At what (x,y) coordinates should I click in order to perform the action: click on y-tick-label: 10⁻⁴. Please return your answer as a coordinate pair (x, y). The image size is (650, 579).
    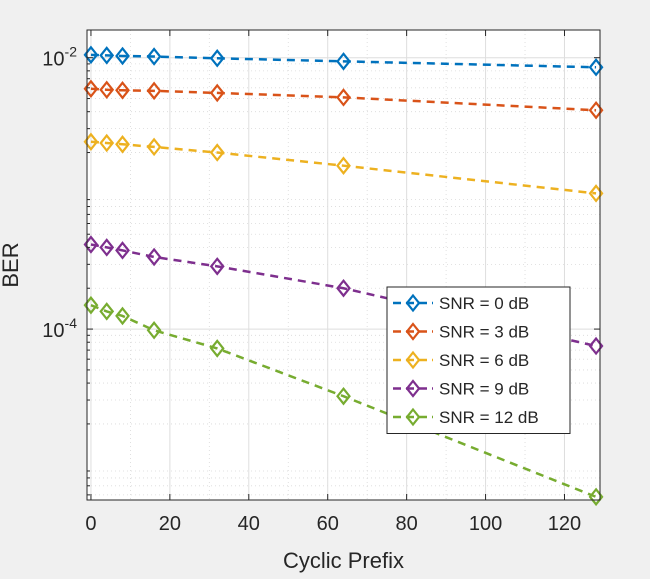
    Looking at the image, I should click on (59, 328).